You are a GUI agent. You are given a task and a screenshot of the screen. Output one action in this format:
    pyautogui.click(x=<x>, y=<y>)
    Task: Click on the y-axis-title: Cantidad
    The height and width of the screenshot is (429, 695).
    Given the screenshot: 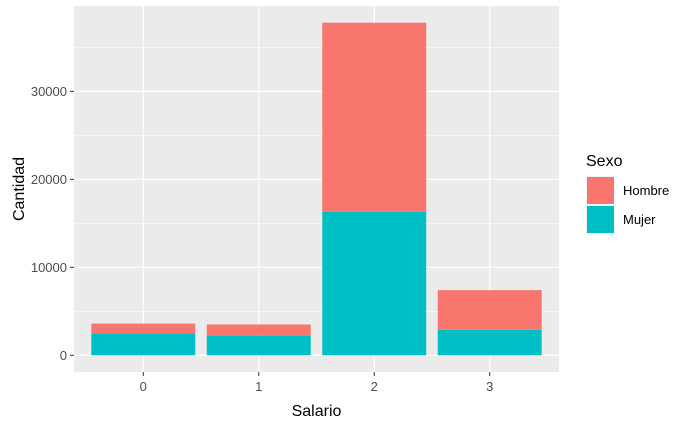 What is the action you would take?
    pyautogui.click(x=19, y=189)
    